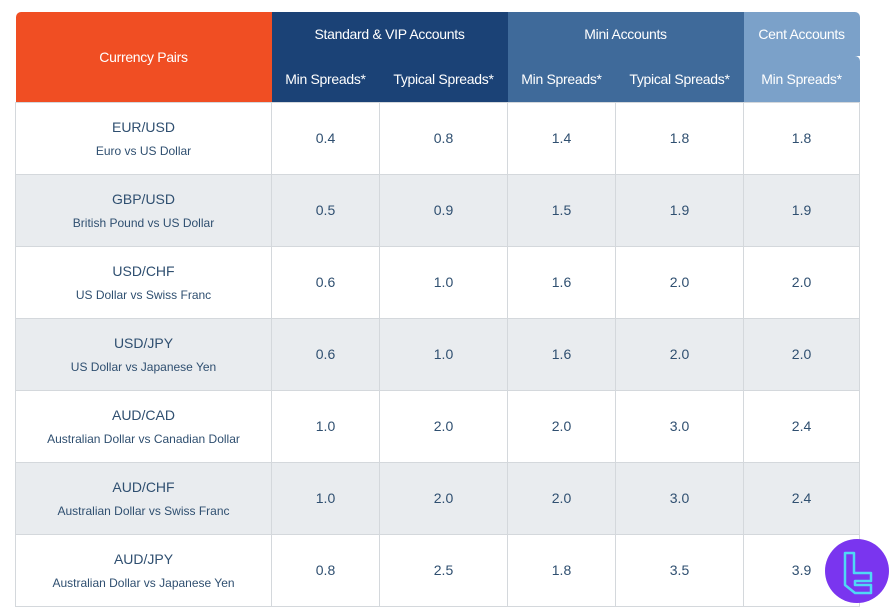  Describe the element at coordinates (143, 486) in the screenshot. I see `pair-code: AUD/CHF` at that location.